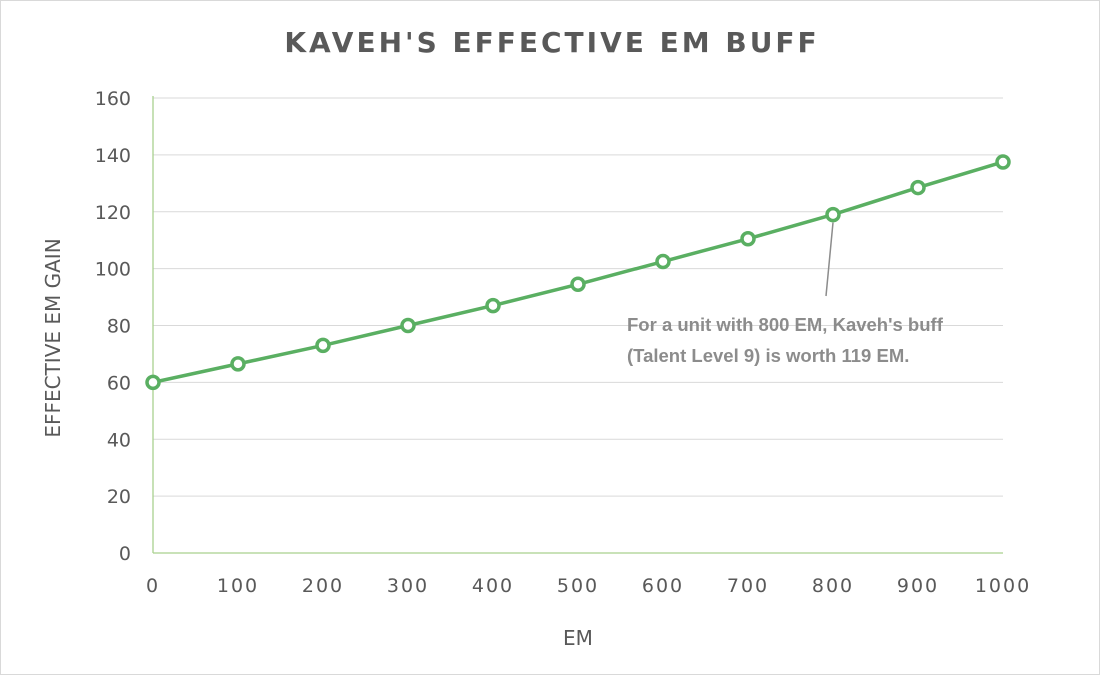  Describe the element at coordinates (119, 383) in the screenshot. I see `y-tick-60: 60` at that location.